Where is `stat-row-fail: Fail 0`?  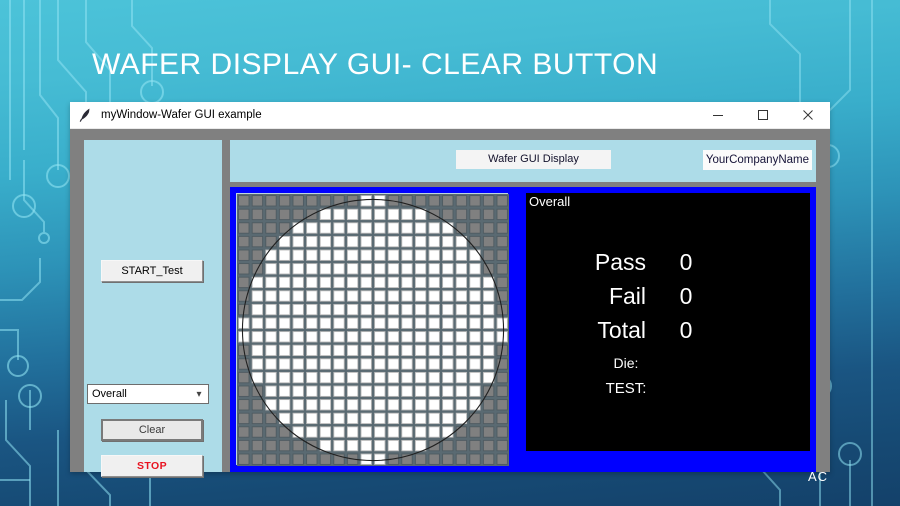
stat-row-fail: Fail 0 is located at coordinates (641, 296).